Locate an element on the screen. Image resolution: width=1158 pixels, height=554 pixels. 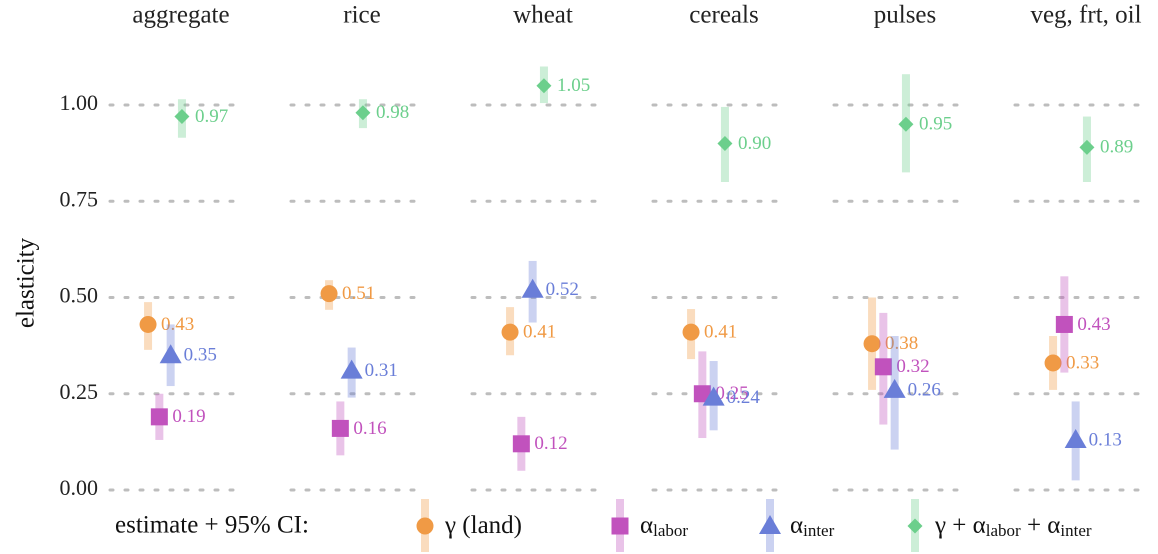
value-label: 1.05 is located at coordinates (573, 85).